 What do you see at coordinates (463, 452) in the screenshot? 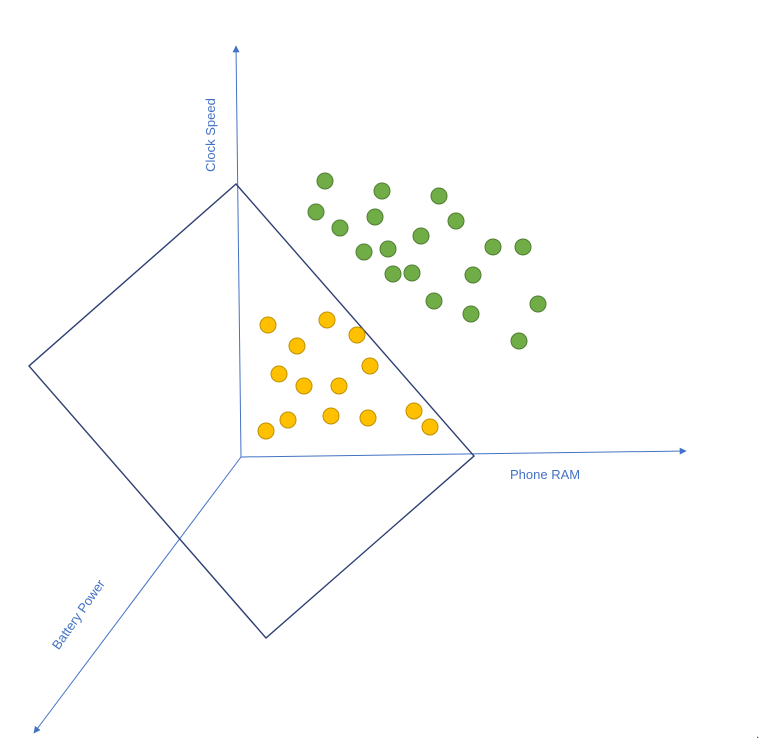
I see `phone-ram-axis` at bounding box center [463, 452].